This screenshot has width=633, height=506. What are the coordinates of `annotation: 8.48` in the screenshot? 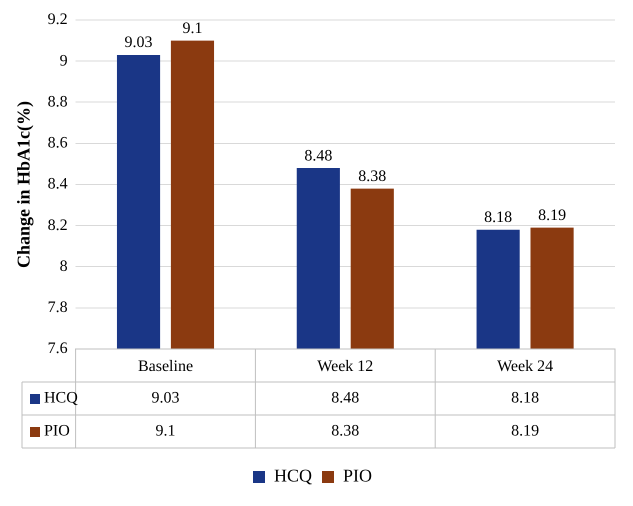 It's located at (318, 155).